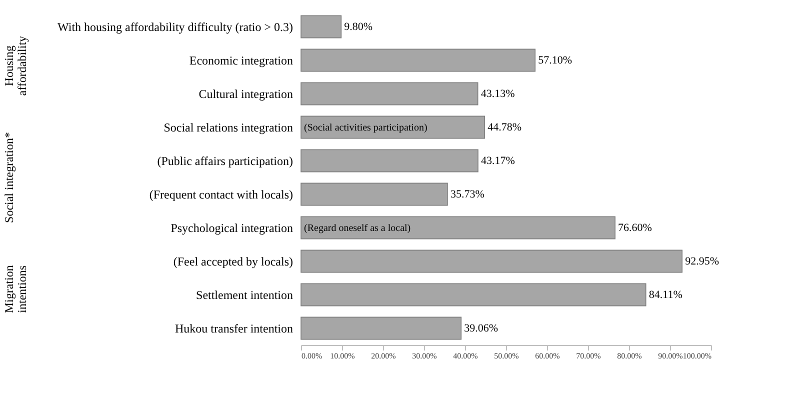 This screenshot has width=785, height=403. I want to click on data-label: 76.60%, so click(635, 228).